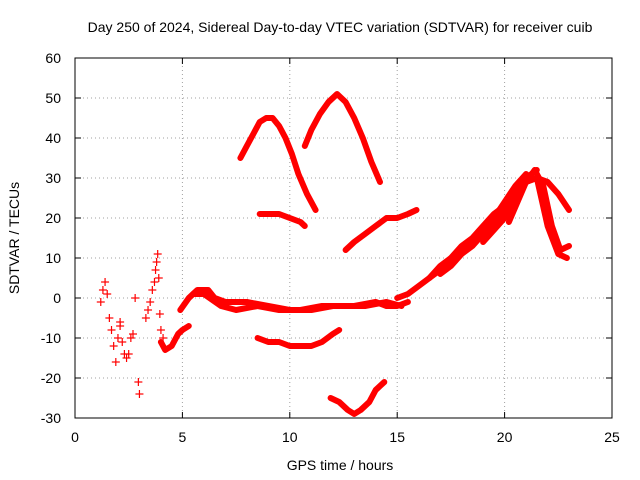 Image resolution: width=640 pixels, height=480 pixels. I want to click on y-tick-labels: -30 -20 -10 0 10 20 30 40 50 60, so click(51, 238).